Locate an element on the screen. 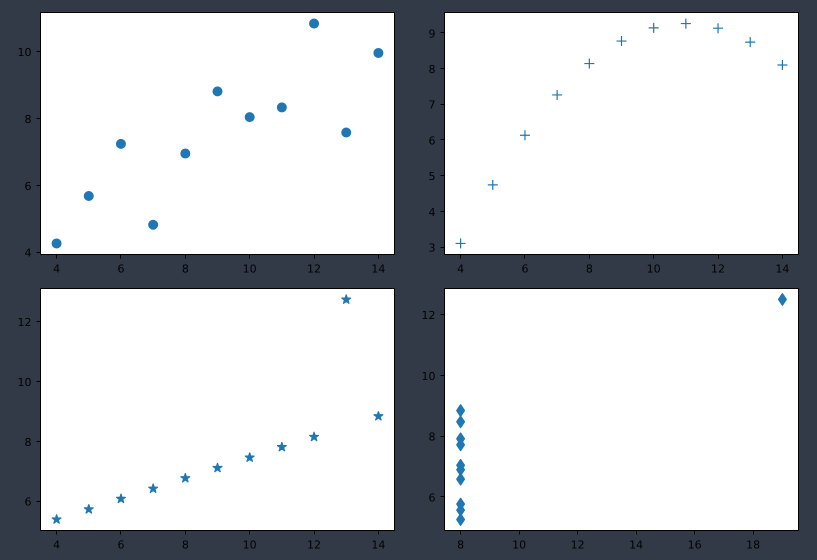  x-tick-label: 18 is located at coordinates (753, 545).